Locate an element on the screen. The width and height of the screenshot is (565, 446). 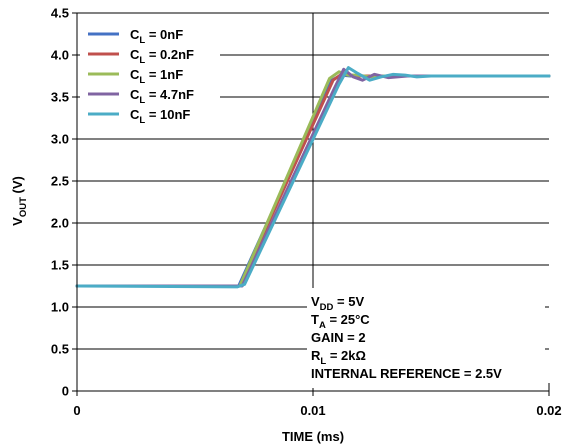
y-tick-label: 3.5 is located at coordinates (60, 97).